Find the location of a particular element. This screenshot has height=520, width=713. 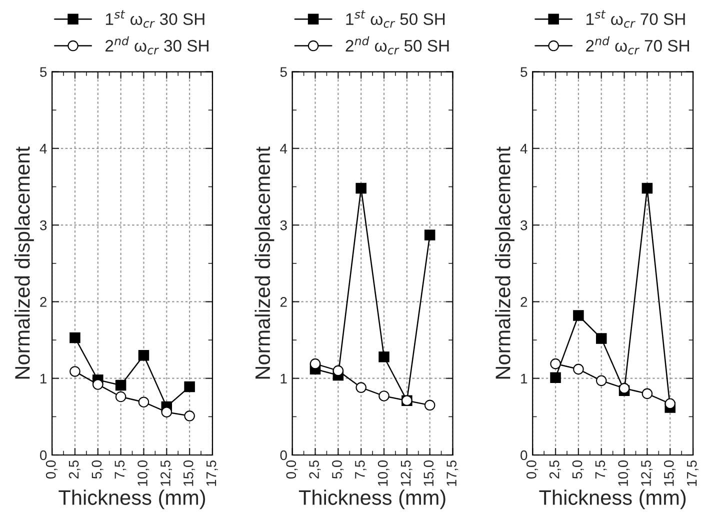

legend-label: 2$^{nd}$ ω$_{cr}$ 70 SH is located at coordinates (637, 45).